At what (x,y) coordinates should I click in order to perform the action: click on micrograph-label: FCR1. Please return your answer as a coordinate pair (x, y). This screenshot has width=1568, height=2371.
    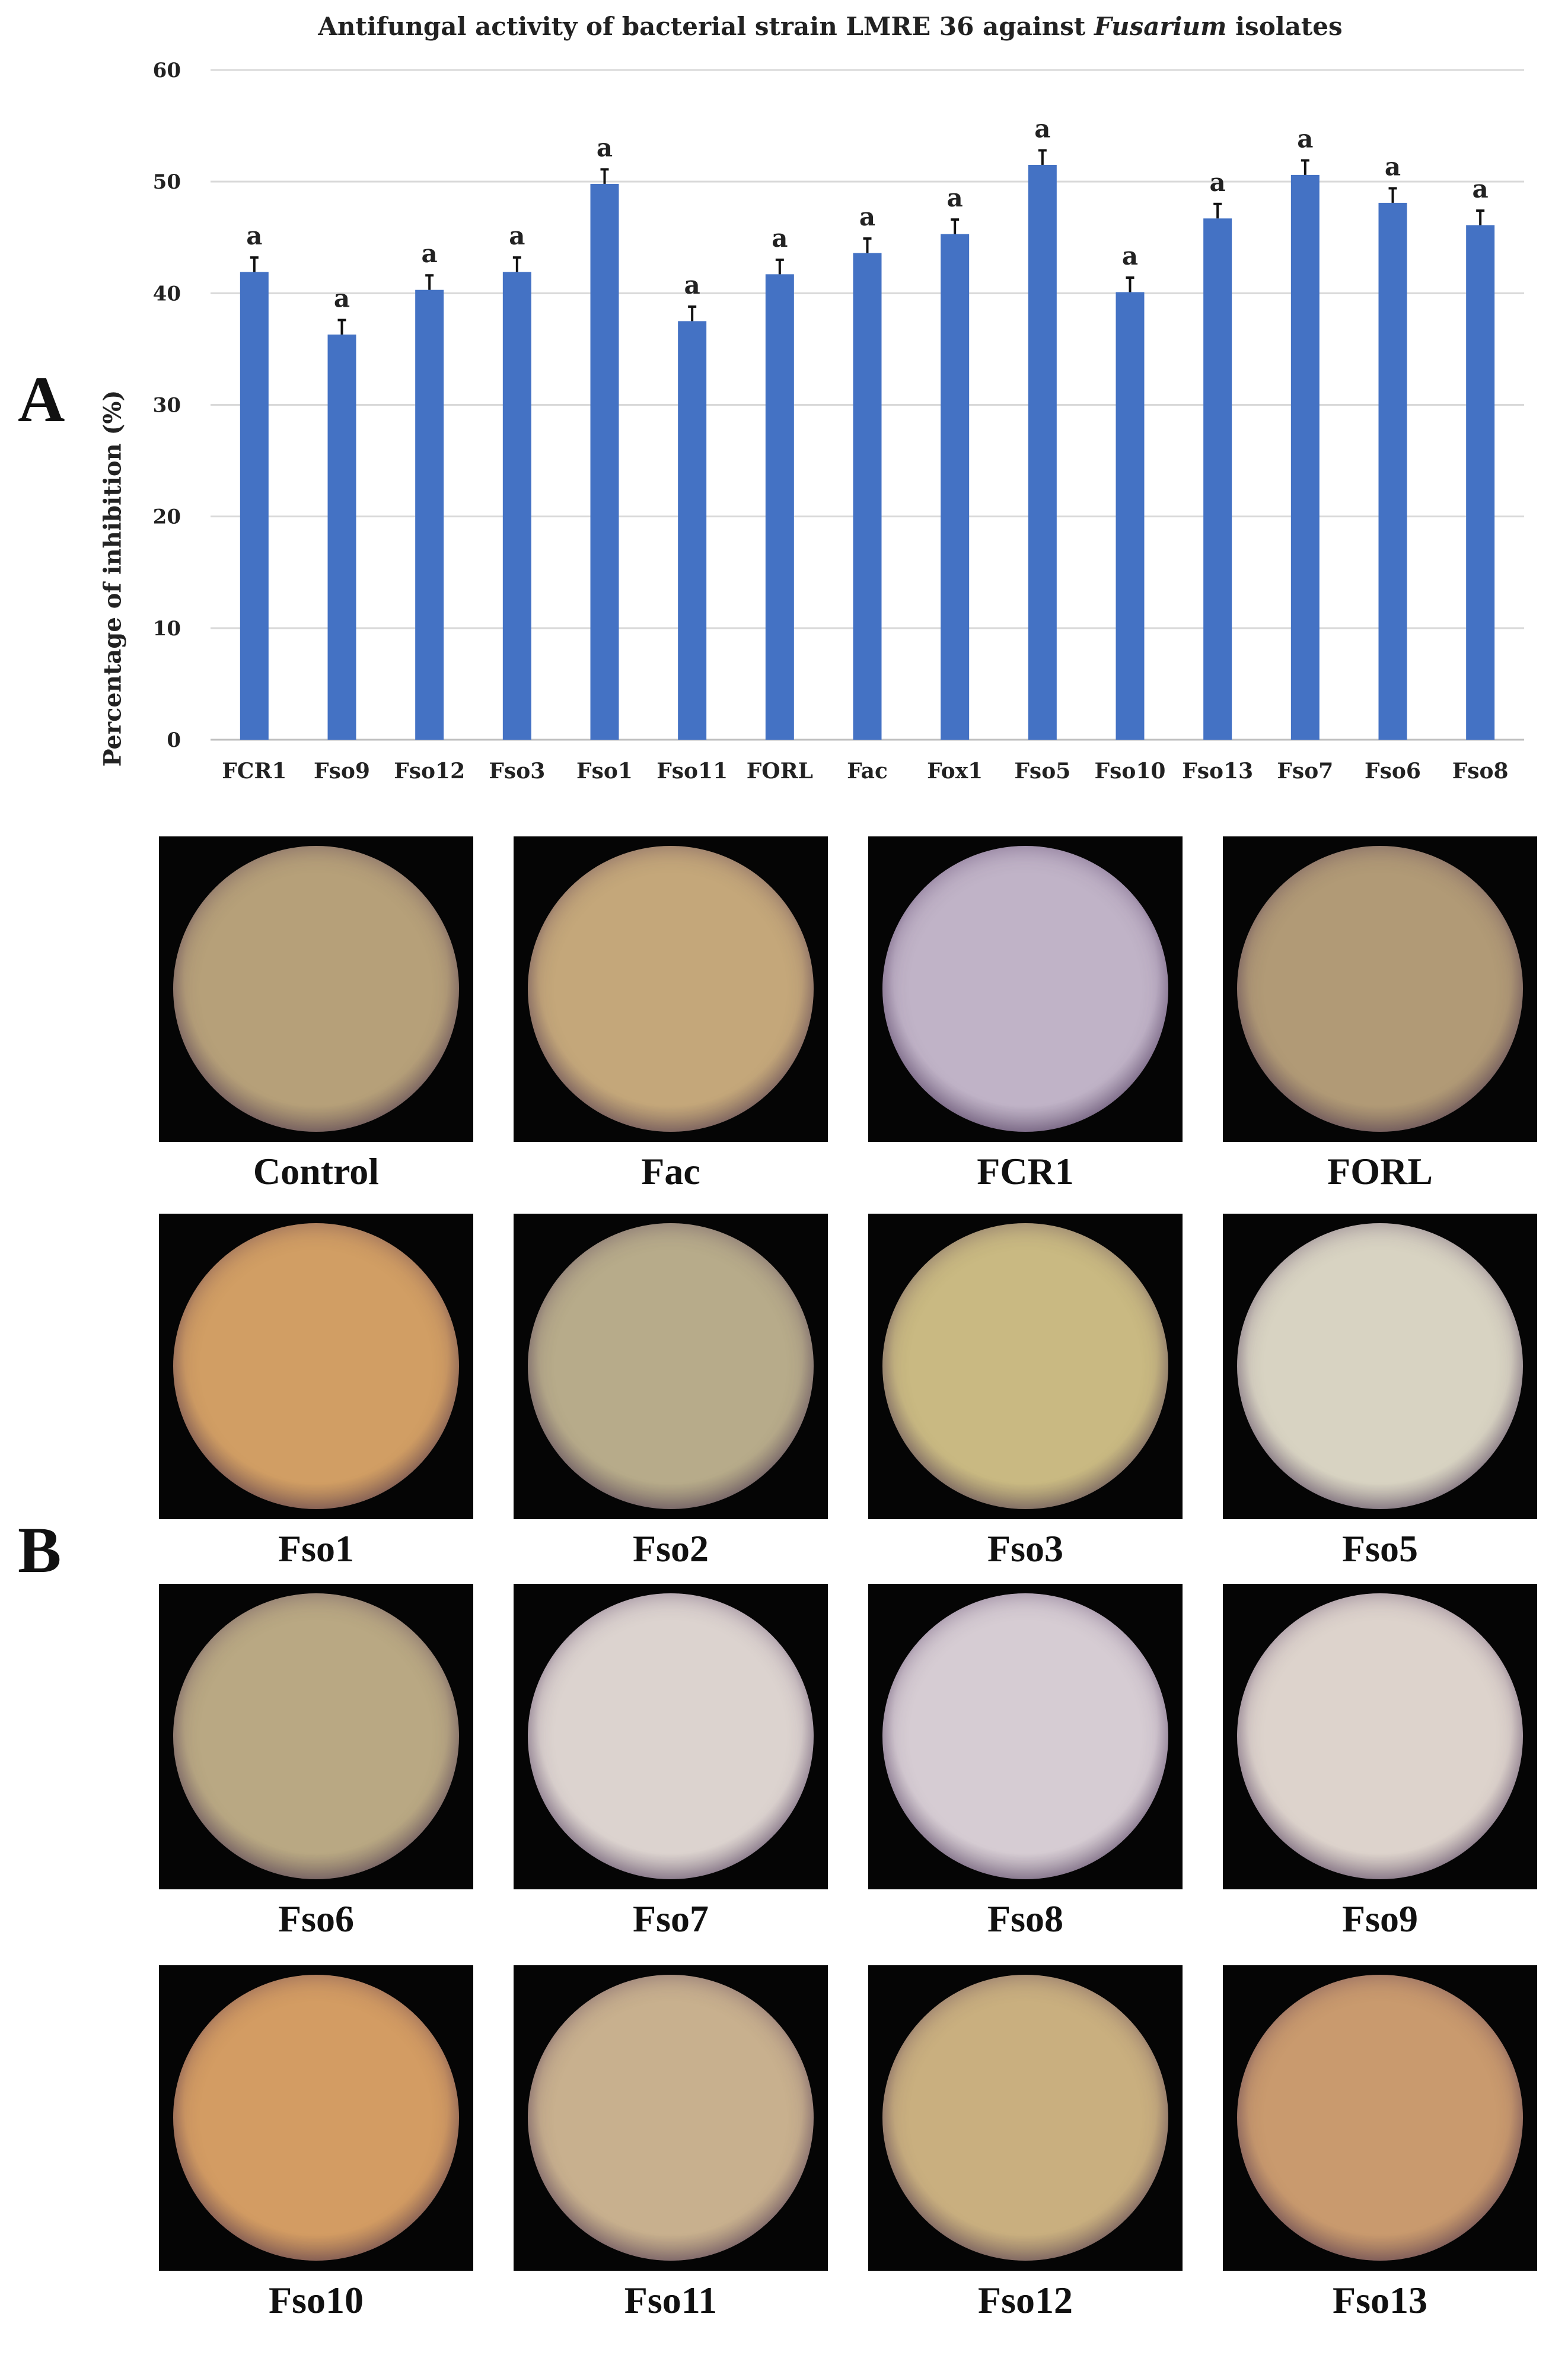
    Looking at the image, I should click on (1026, 1171).